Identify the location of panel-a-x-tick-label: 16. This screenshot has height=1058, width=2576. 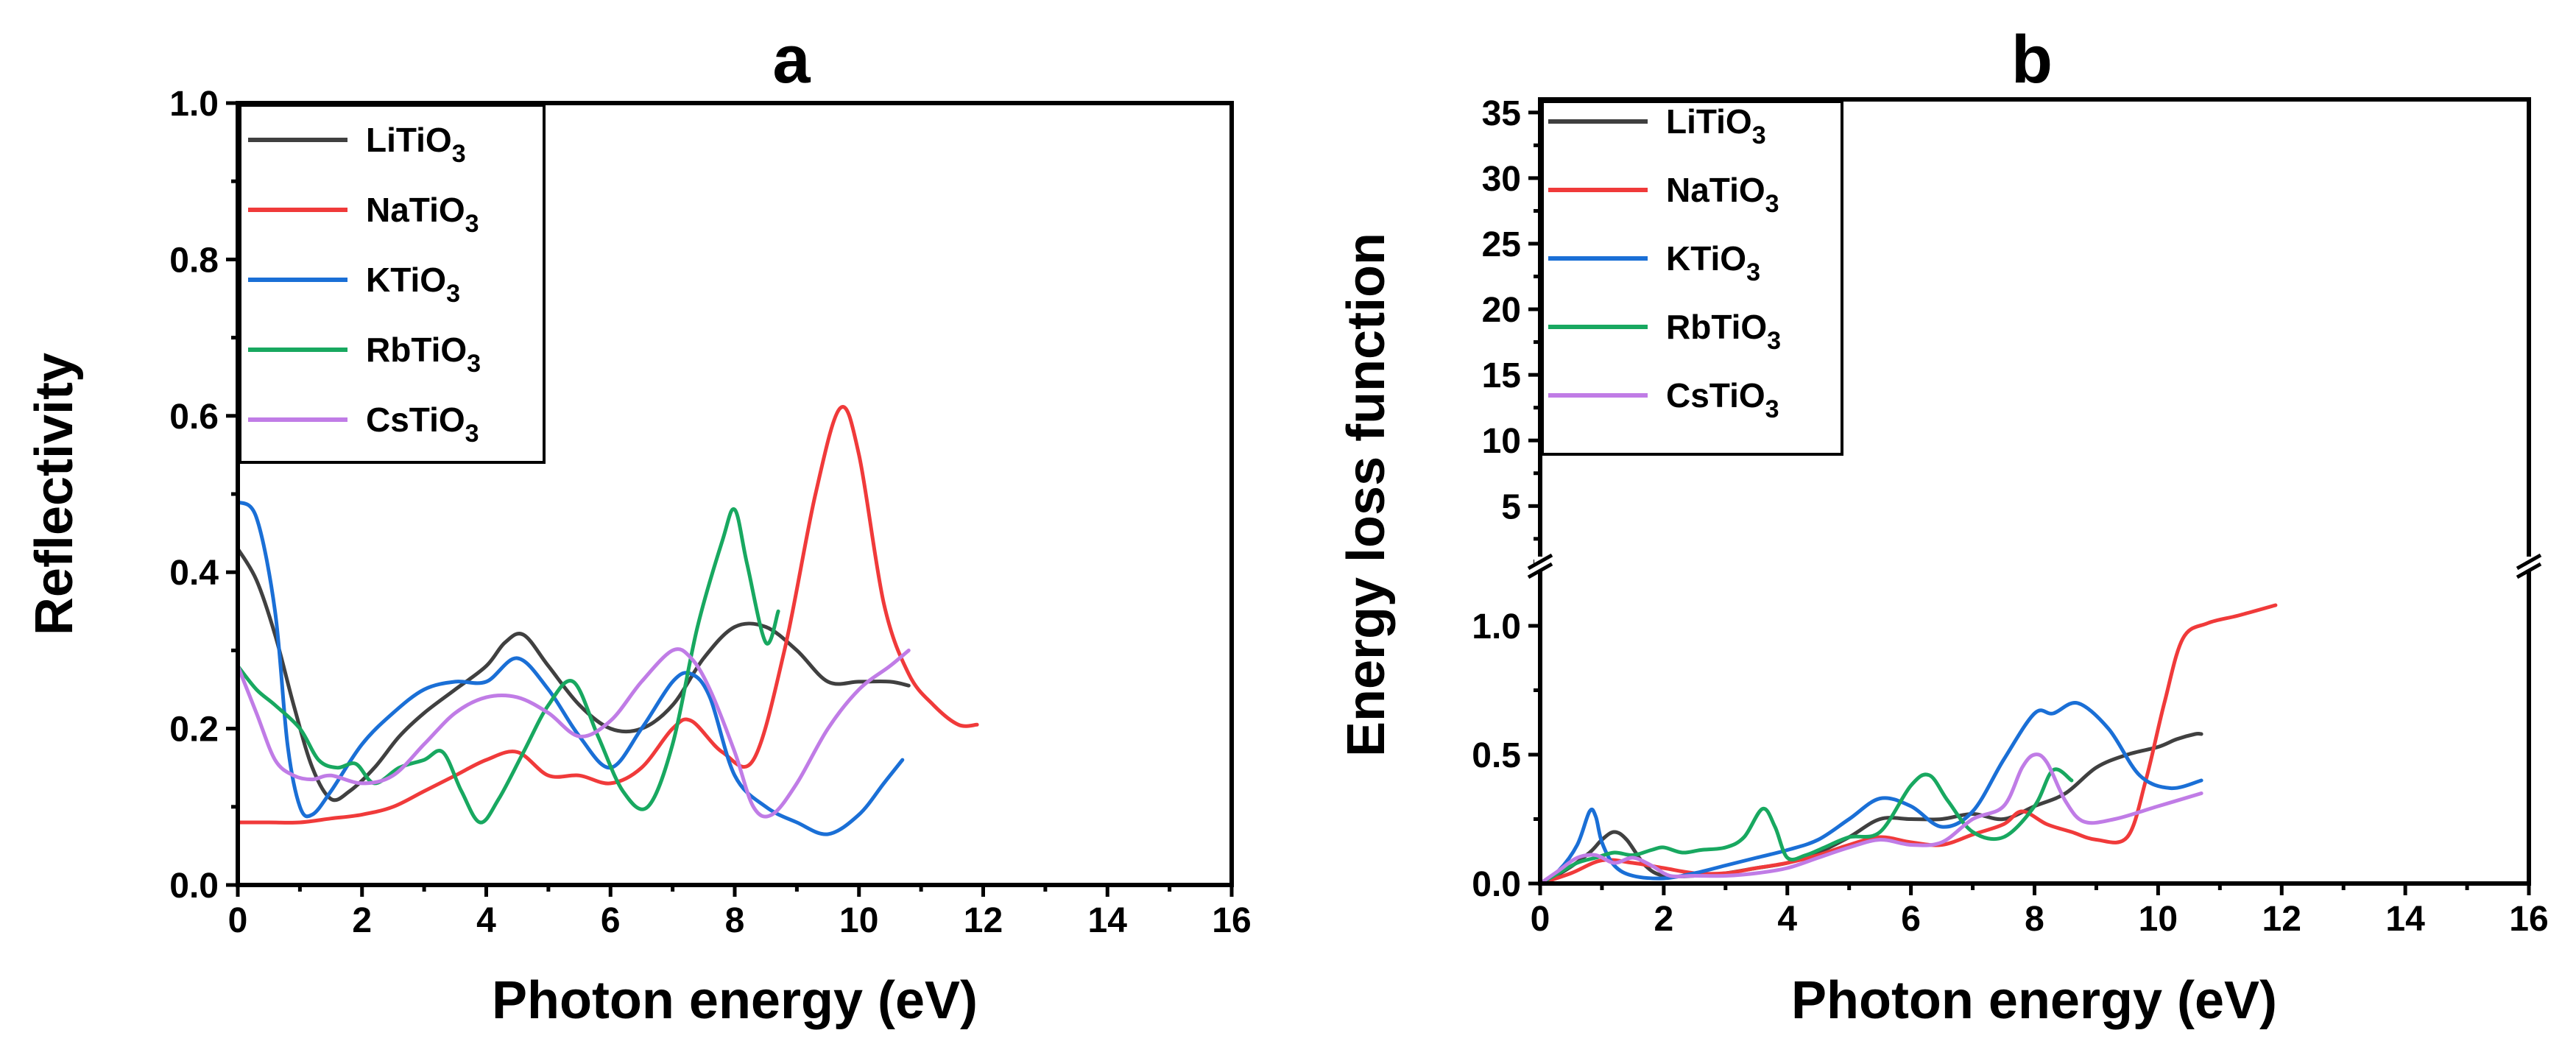
(1231, 920).